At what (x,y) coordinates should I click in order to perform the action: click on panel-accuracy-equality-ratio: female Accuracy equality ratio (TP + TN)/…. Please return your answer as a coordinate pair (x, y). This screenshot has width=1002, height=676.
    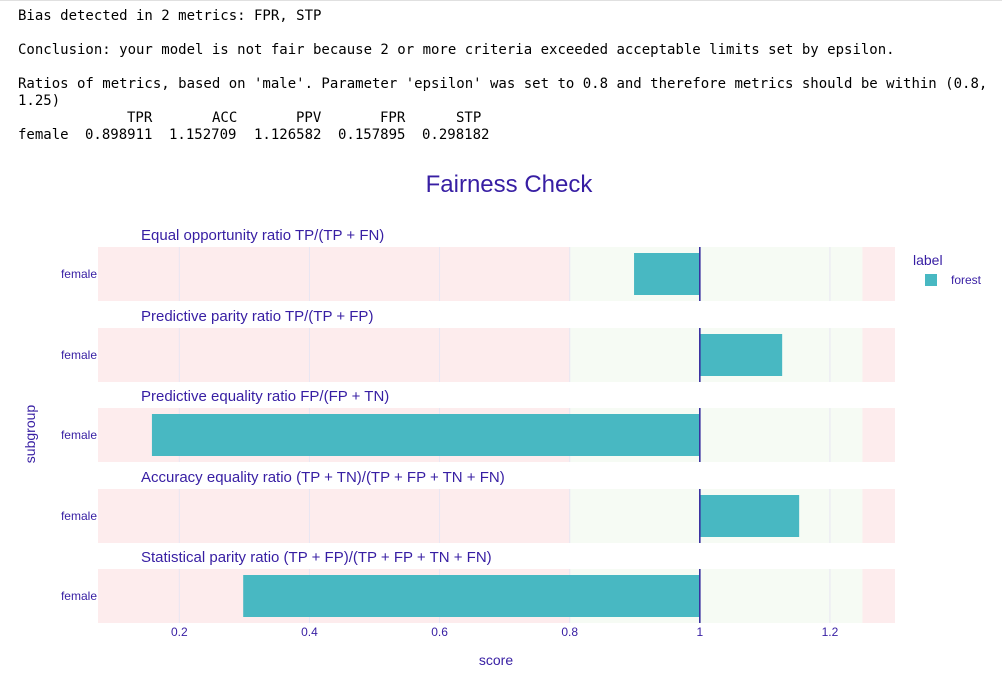
    Looking at the image, I should click on (478, 506).